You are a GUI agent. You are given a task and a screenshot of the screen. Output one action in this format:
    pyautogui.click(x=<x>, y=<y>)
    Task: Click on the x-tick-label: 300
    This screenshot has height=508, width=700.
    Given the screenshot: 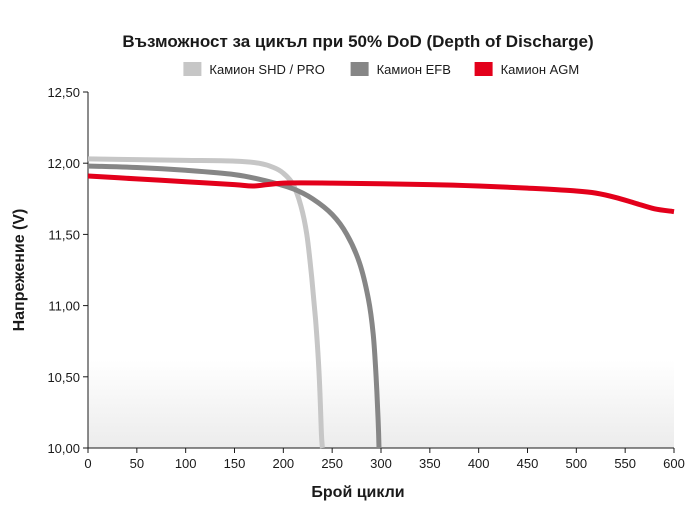 What is the action you would take?
    pyautogui.click(x=381, y=463)
    